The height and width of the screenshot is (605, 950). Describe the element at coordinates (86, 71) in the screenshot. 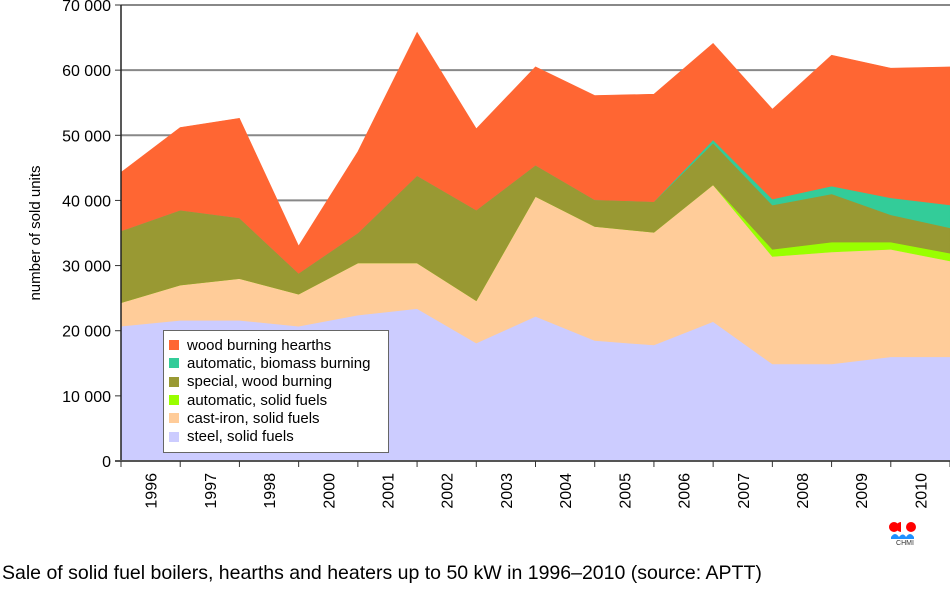

I see `y-tick-label: 60 000` at that location.